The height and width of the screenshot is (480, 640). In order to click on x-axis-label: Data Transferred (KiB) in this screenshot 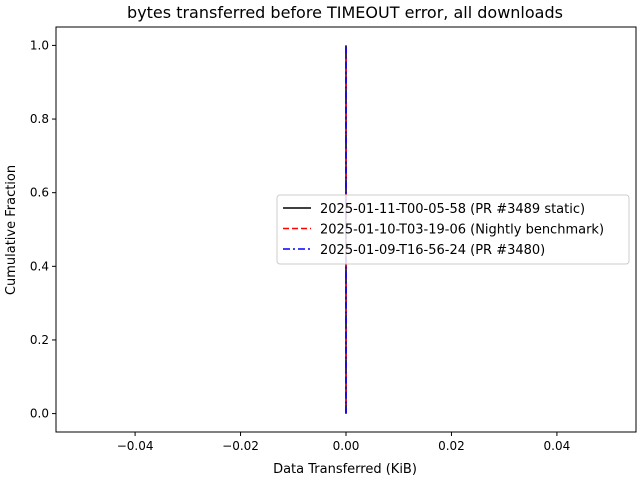, I will do `click(345, 469)`.